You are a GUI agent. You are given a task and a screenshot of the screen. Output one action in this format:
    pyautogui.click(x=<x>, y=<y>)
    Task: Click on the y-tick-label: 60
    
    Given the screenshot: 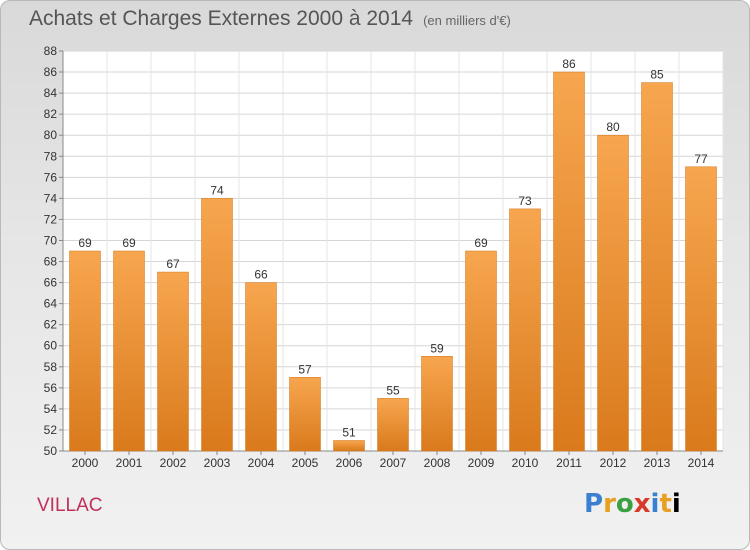 What is the action you would take?
    pyautogui.click(x=51, y=346)
    